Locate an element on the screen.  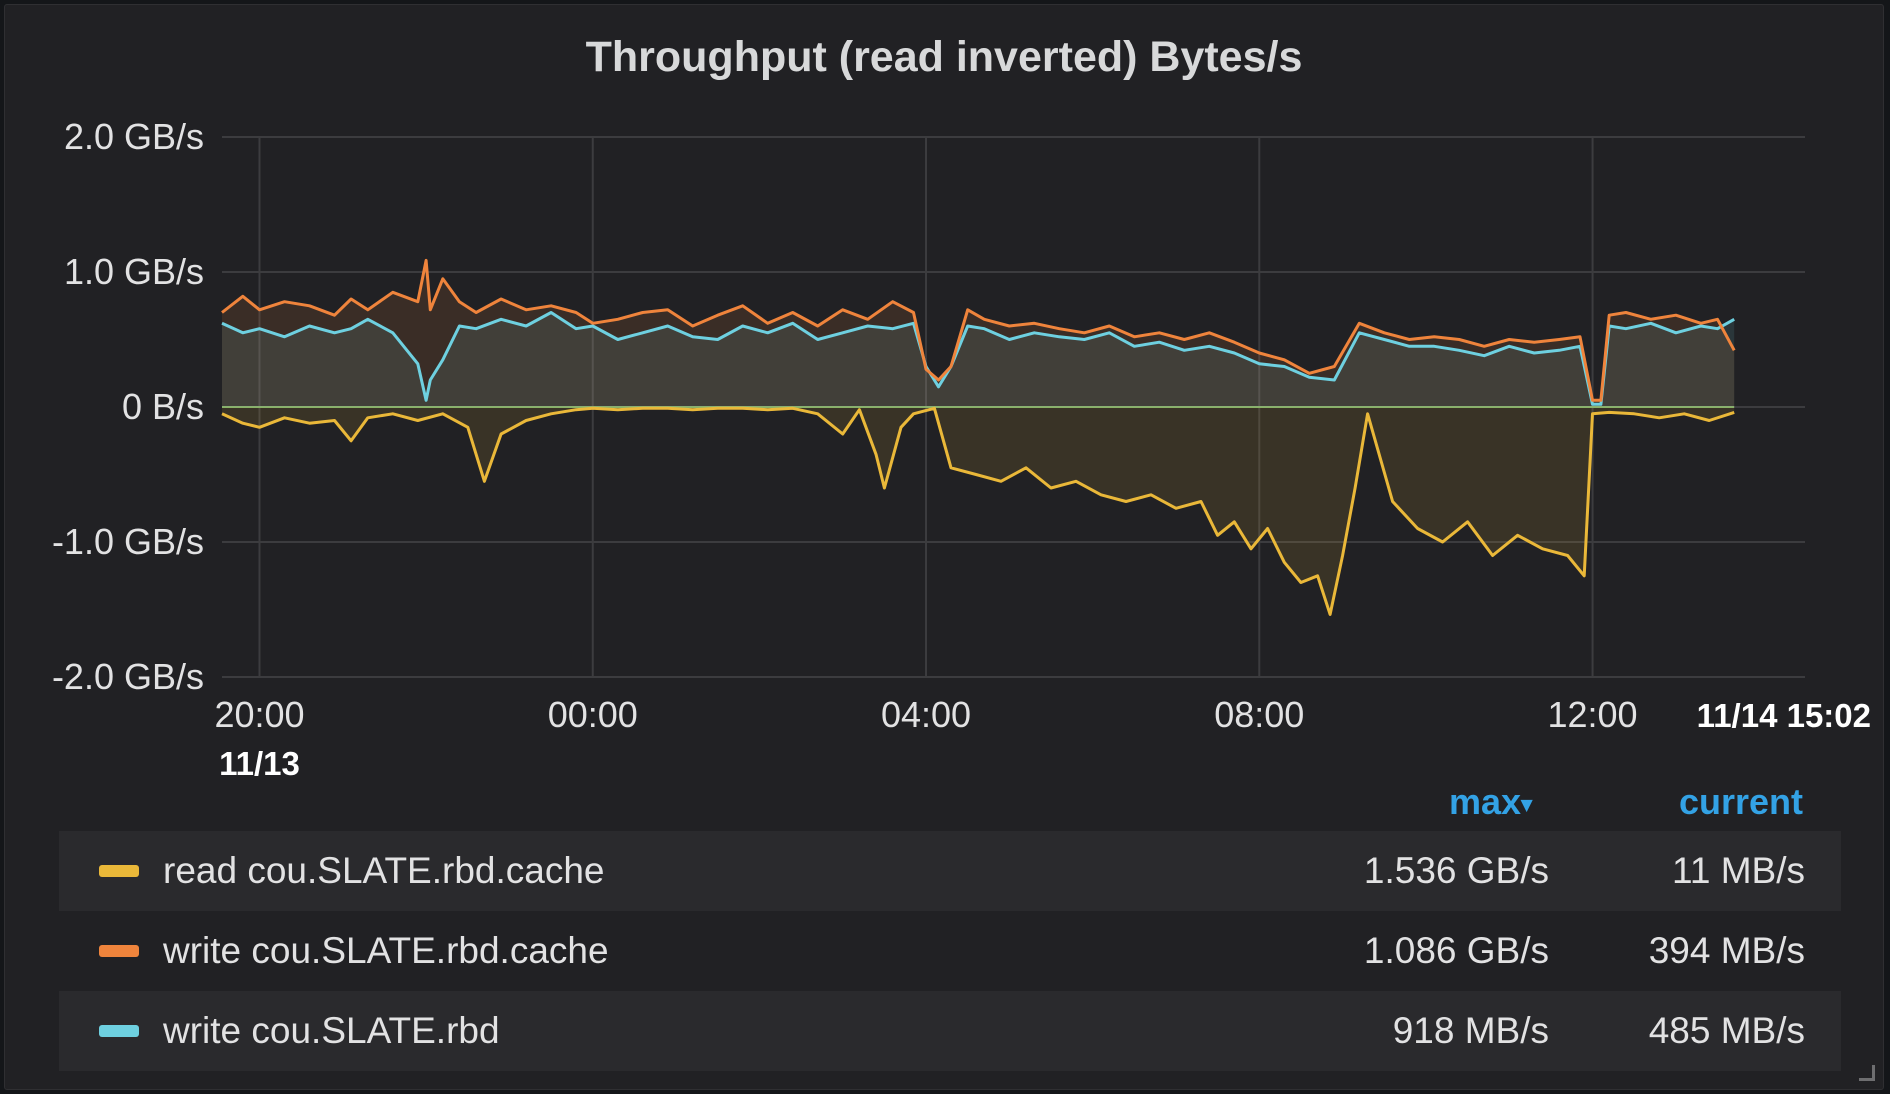
legend-row: write cou.SLATE.rbd 918 MB/s 485 MB/s is located at coordinates (950, 1031).